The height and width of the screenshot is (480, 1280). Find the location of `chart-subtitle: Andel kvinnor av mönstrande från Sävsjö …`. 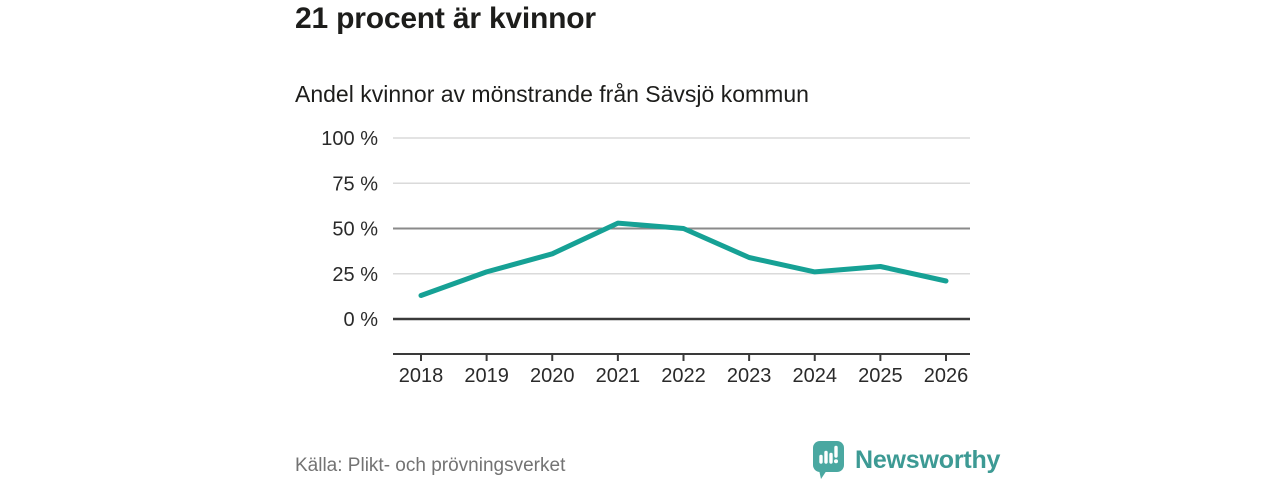

chart-subtitle: Andel kvinnor av mönstrande från Sävsjö … is located at coordinates (552, 94).